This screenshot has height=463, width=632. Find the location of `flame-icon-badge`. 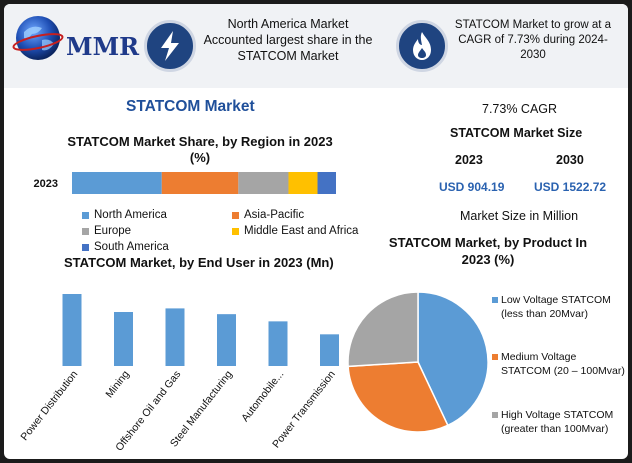

flame-icon-badge is located at coordinates (422, 46).